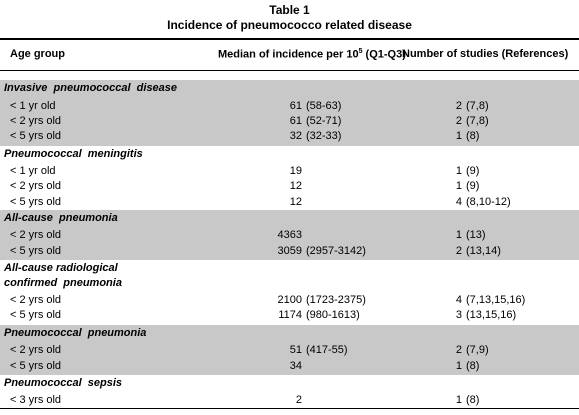  Describe the element at coordinates (295, 350) in the screenshot. I see `median-cell: 51` at that location.